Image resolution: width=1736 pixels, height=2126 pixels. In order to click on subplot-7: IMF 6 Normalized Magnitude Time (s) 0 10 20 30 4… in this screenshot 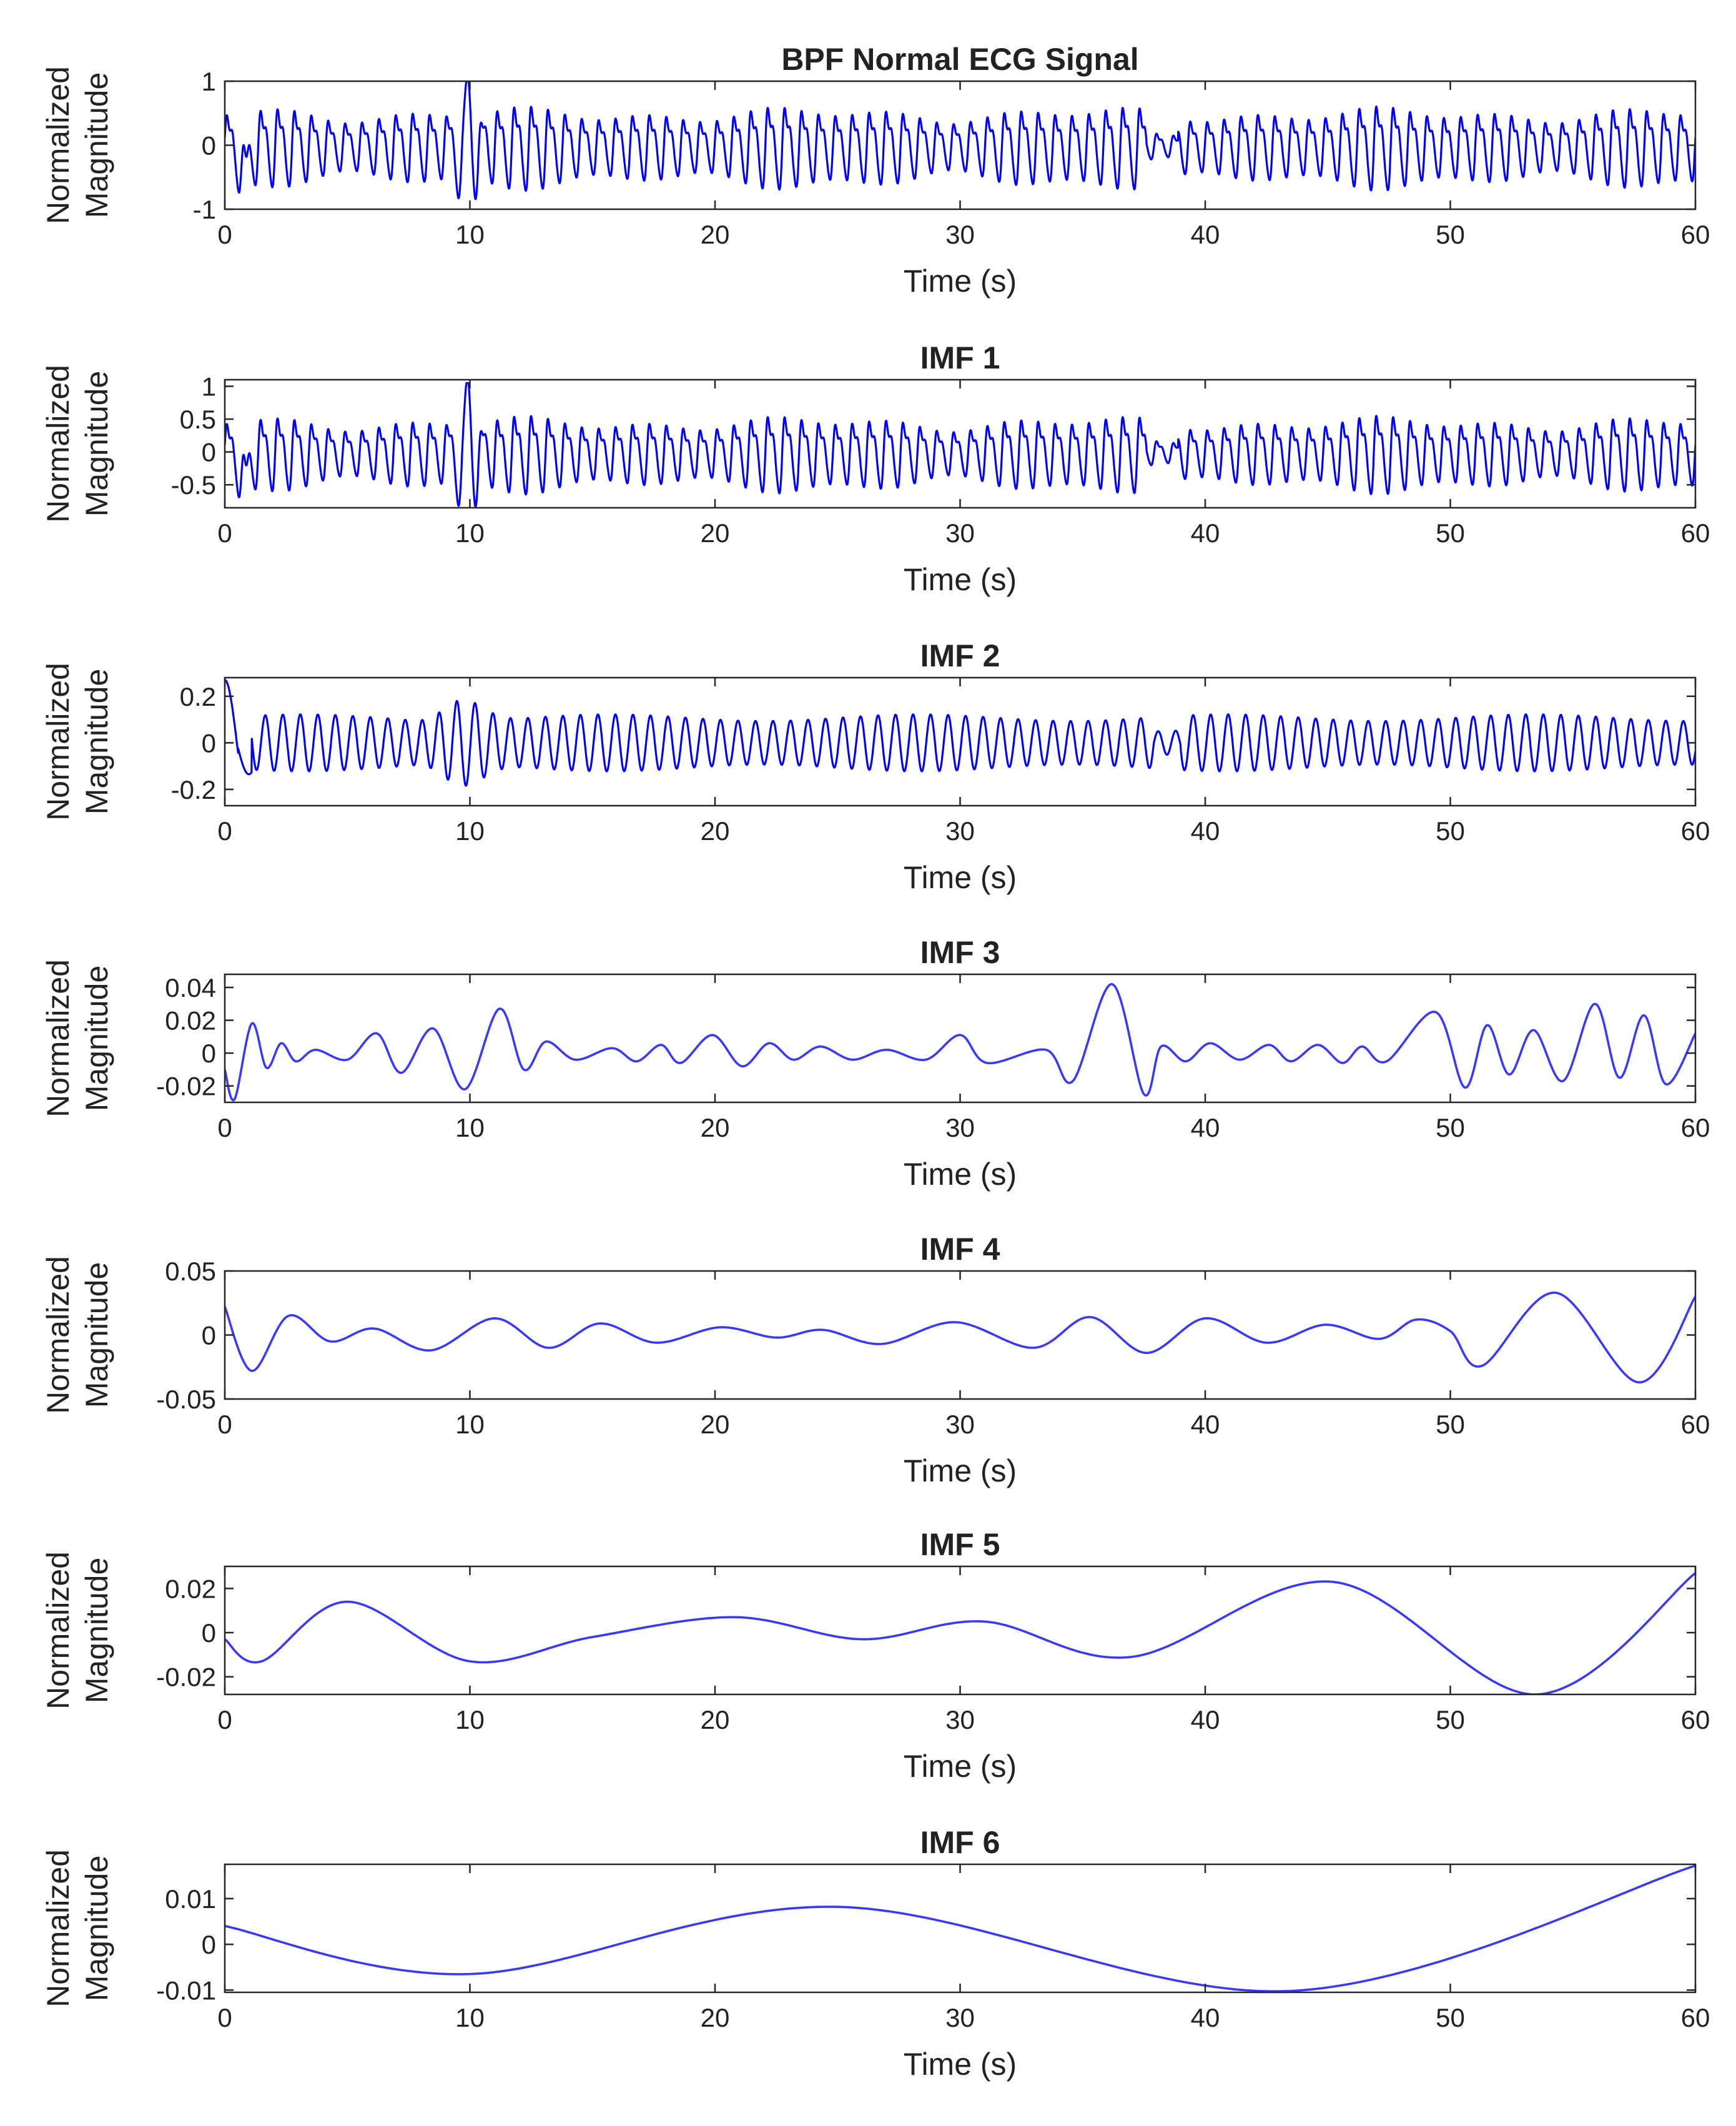, I will do `click(875, 1953)`.